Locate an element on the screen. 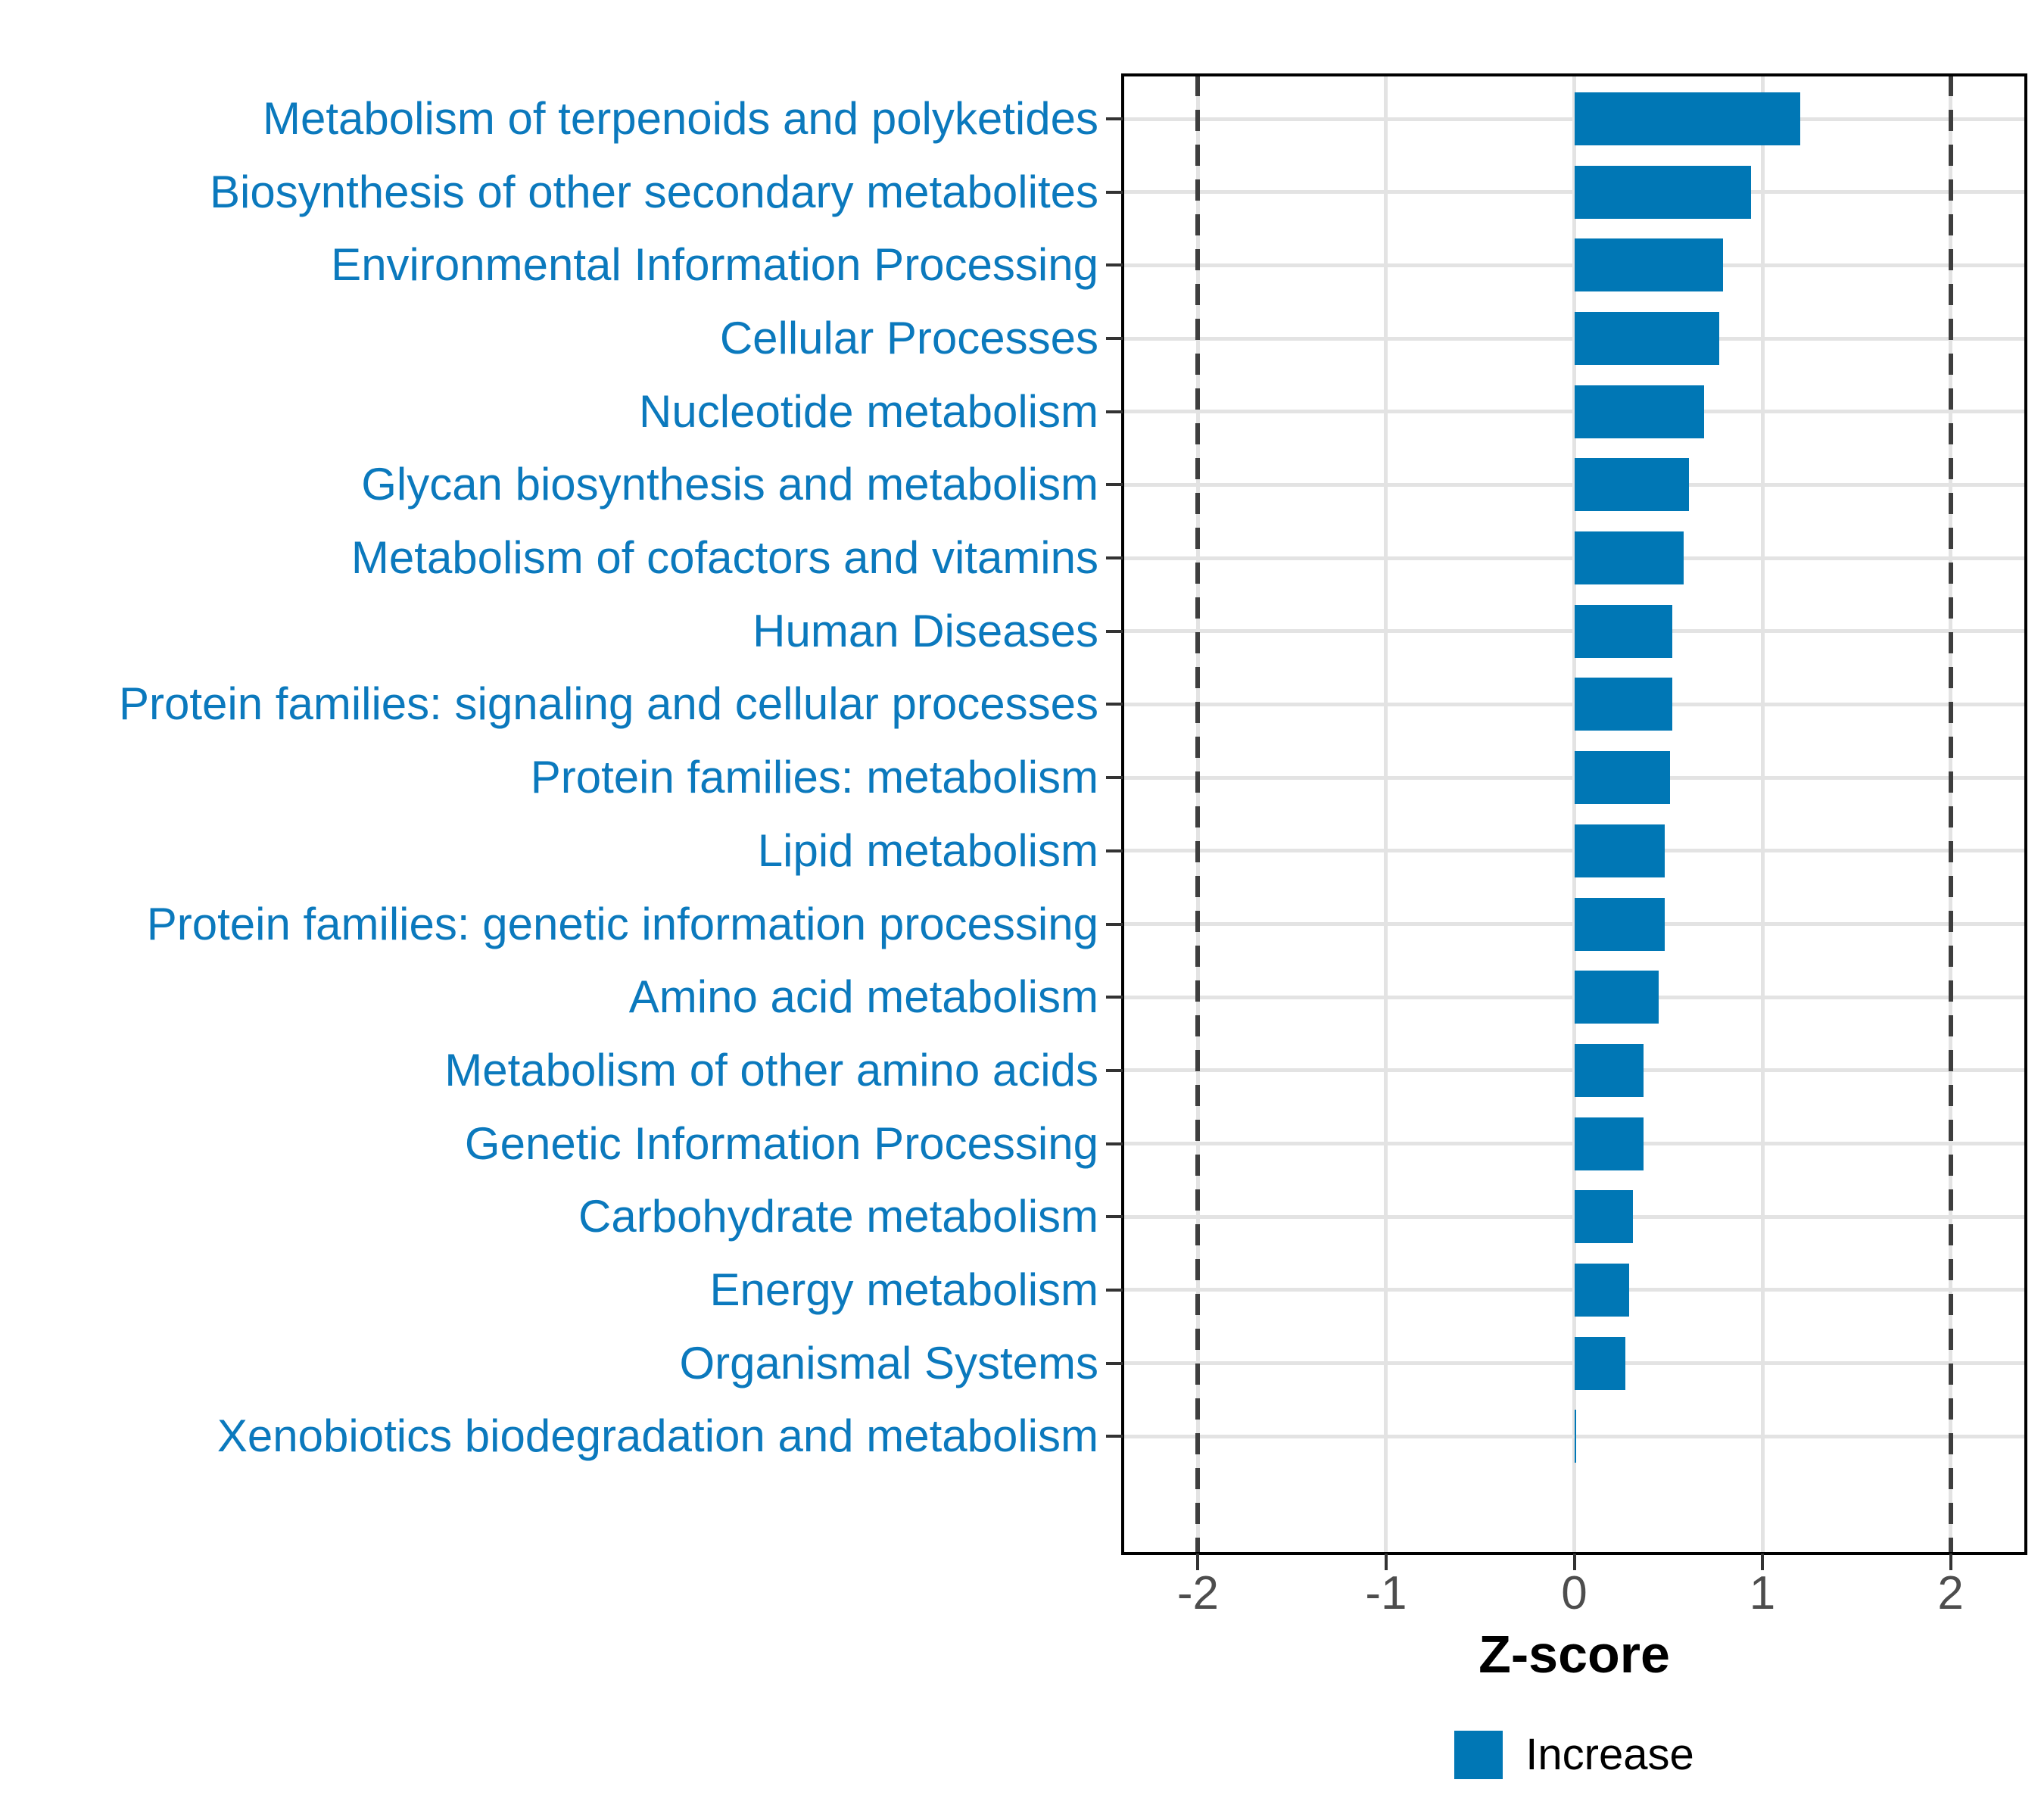 The image size is (2044, 1817). y-axis-label: Organismal Systems is located at coordinates (888, 1362).